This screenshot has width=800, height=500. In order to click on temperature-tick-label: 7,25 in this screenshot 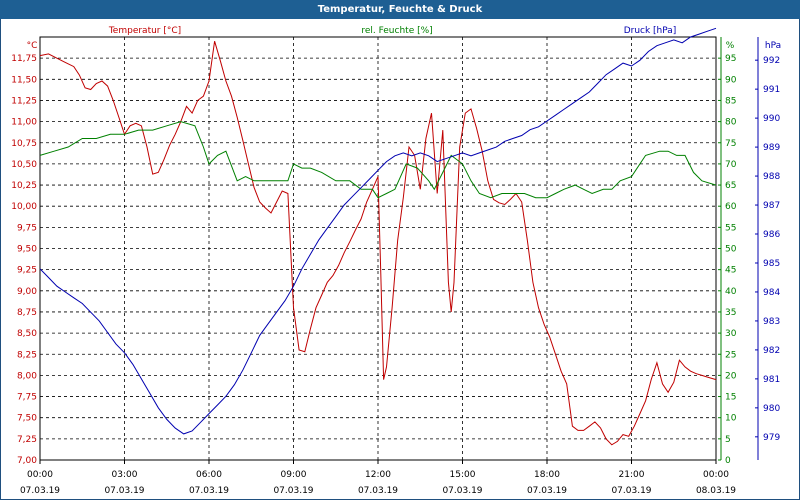, I will do `click(27, 440)`.